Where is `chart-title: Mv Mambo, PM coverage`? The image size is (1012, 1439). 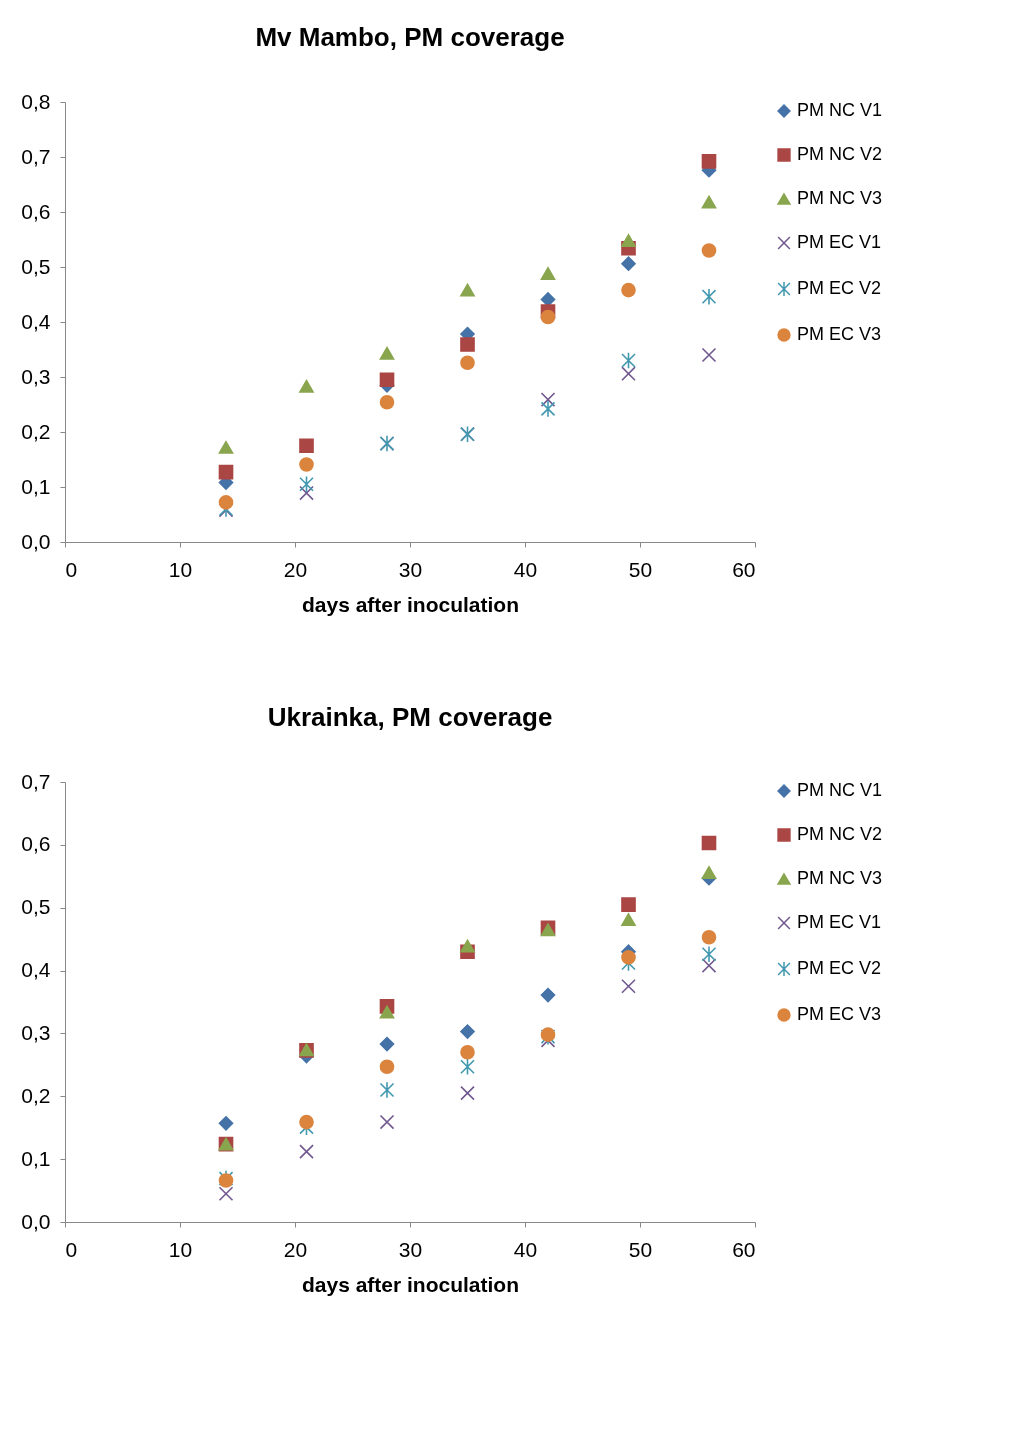 chart-title: Mv Mambo, PM coverage is located at coordinates (410, 37).